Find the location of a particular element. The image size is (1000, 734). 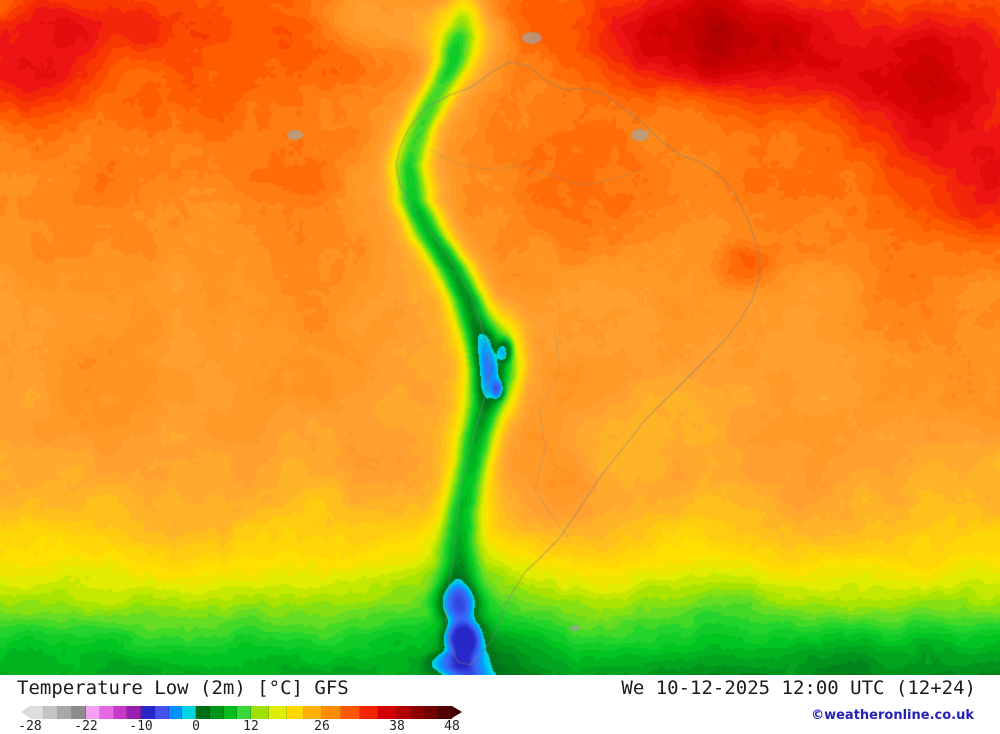

scale-left-arrow-icon is located at coordinates (25, 712).